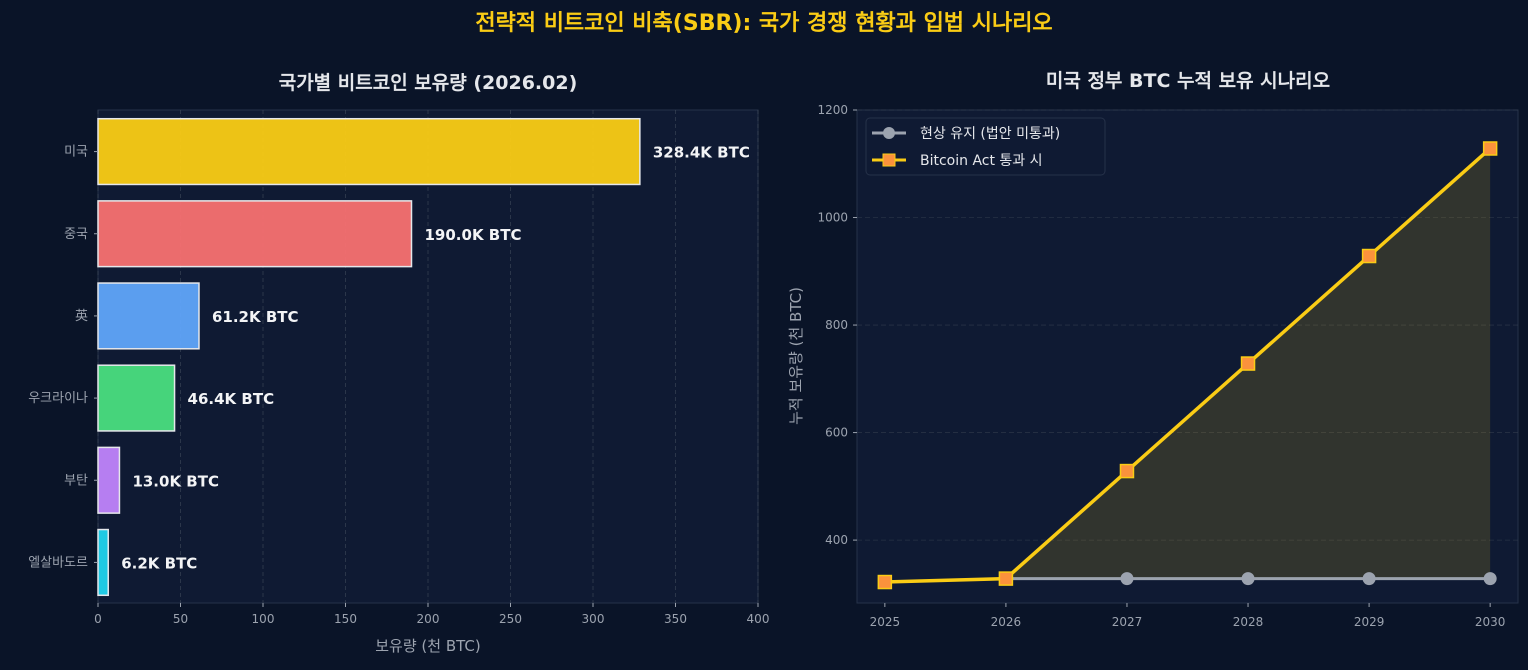 This screenshot has height=670, width=1528. I want to click on x-tick-label: 2026, so click(1006, 622).